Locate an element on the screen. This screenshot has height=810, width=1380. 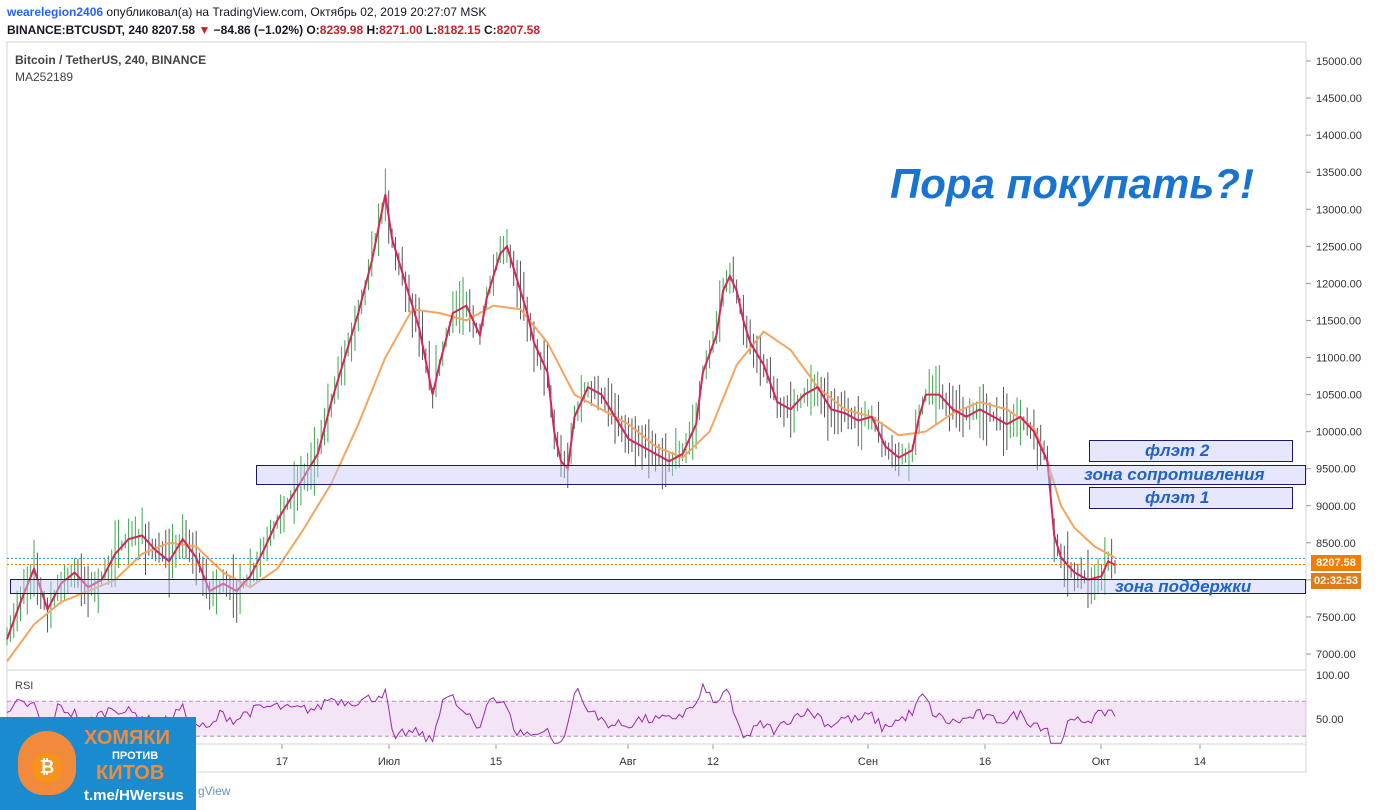
y-tick-label: 8500.00 is located at coordinates (1336, 544).